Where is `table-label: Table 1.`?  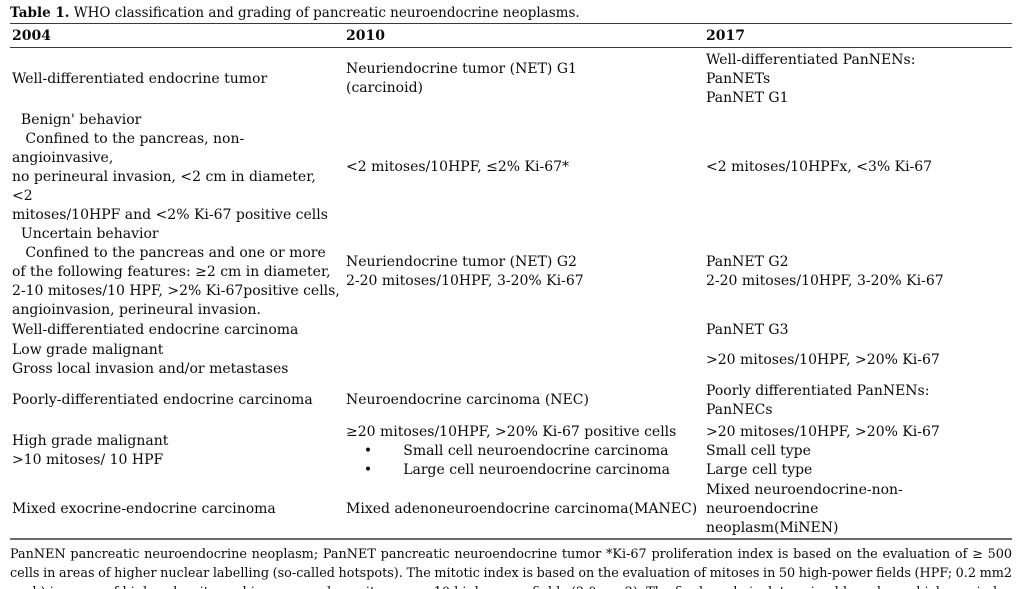
table-label: Table 1. is located at coordinates (40, 13).